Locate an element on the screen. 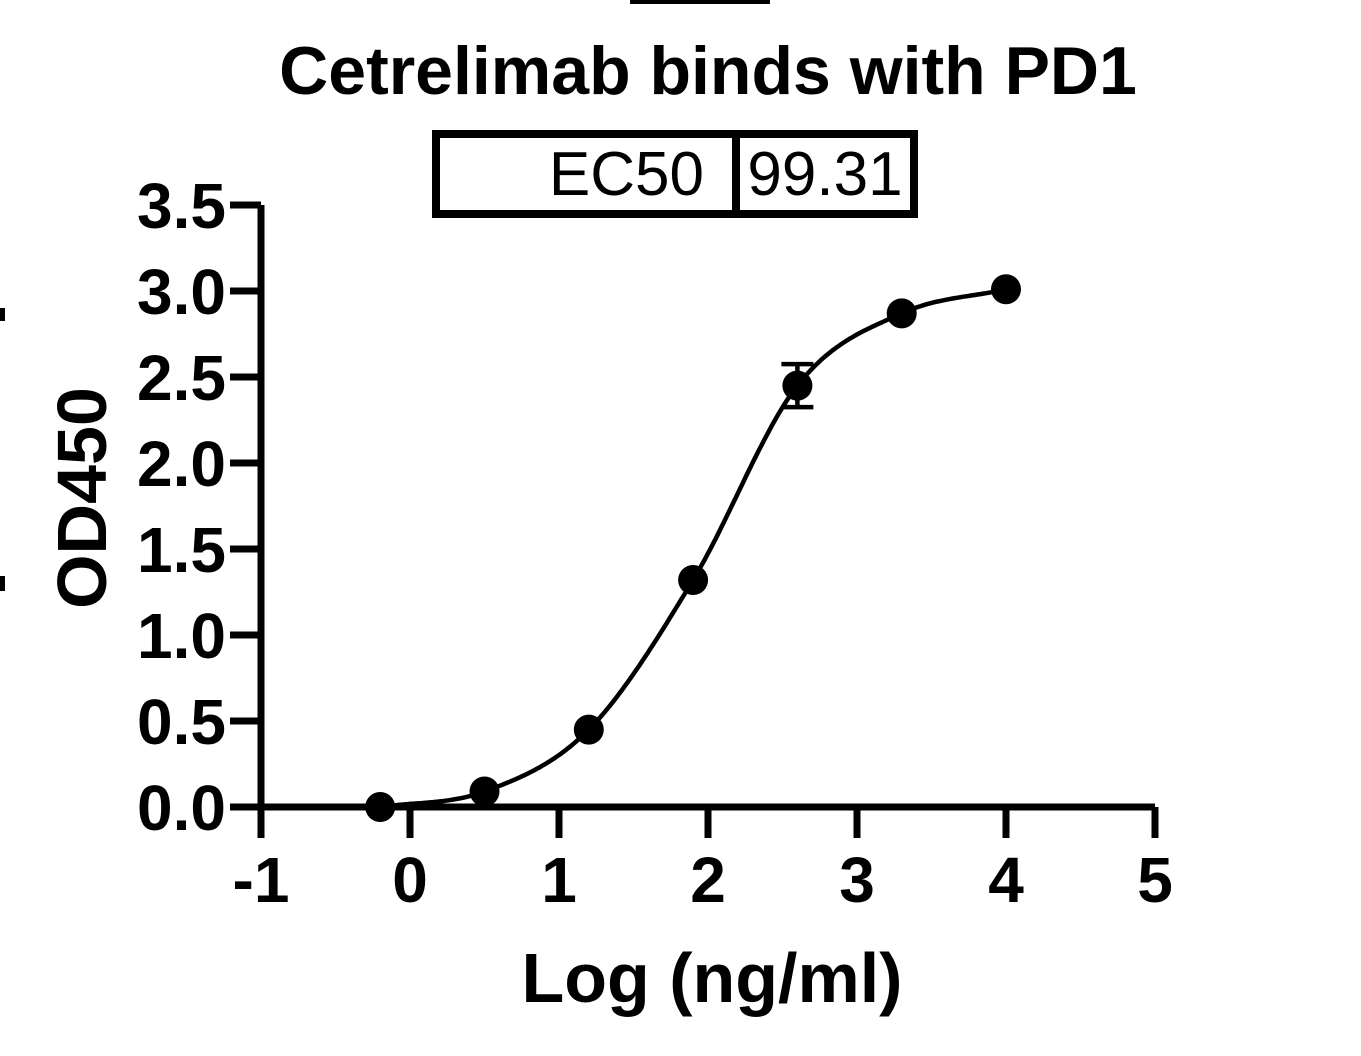 The height and width of the screenshot is (1056, 1361). x-tick-label: 2 is located at coordinates (708, 880).